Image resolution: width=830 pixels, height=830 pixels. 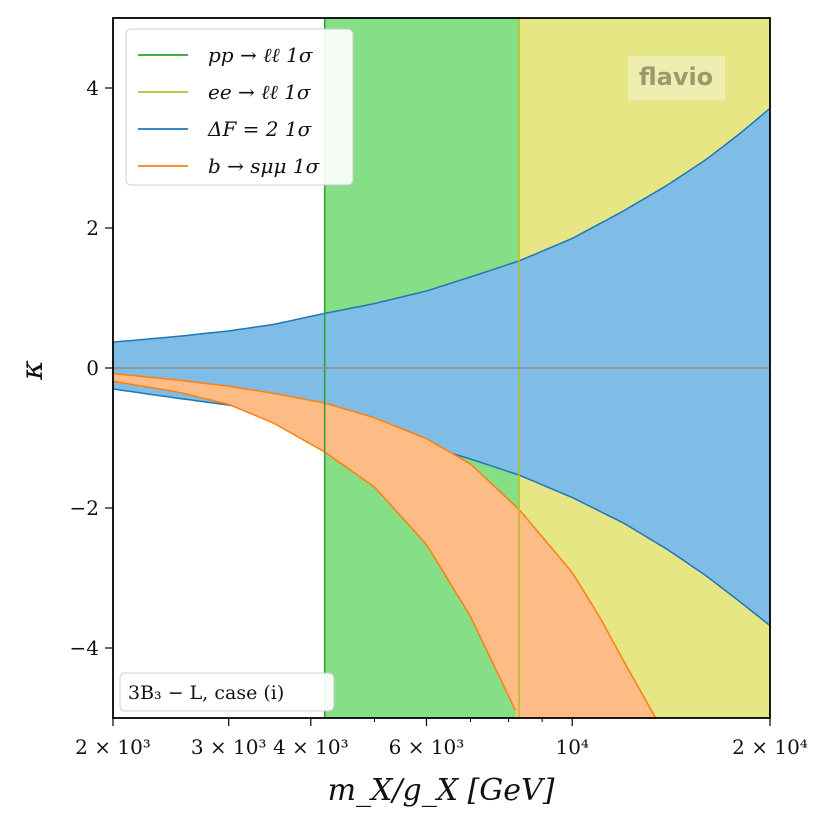 I want to click on watermark: flavio, so click(x=676, y=78).